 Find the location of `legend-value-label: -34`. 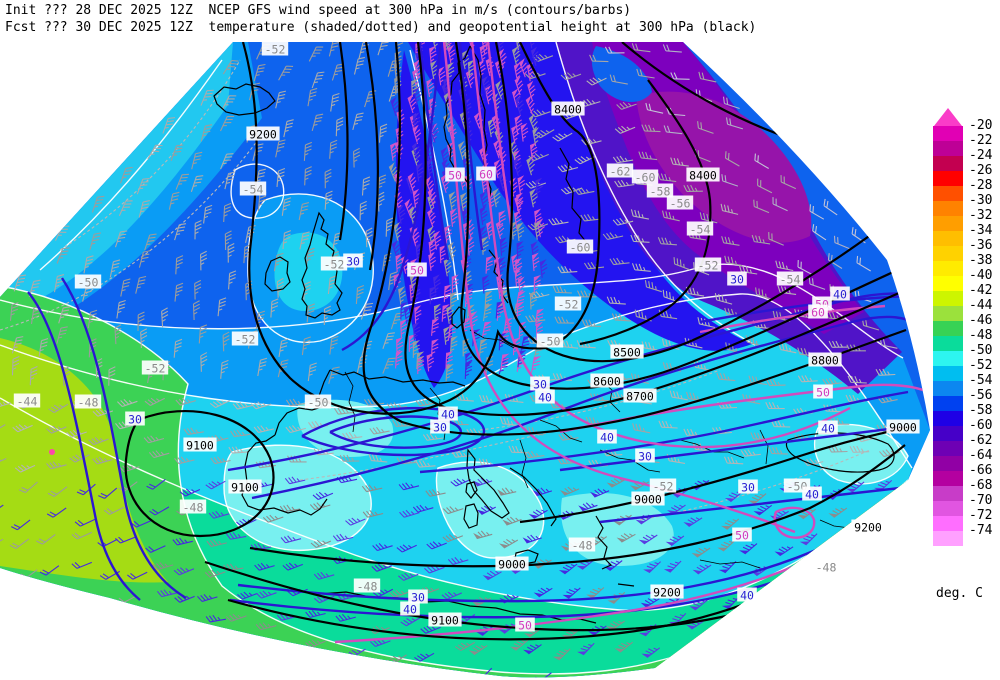

legend-value-label: -34 is located at coordinates (981, 230).